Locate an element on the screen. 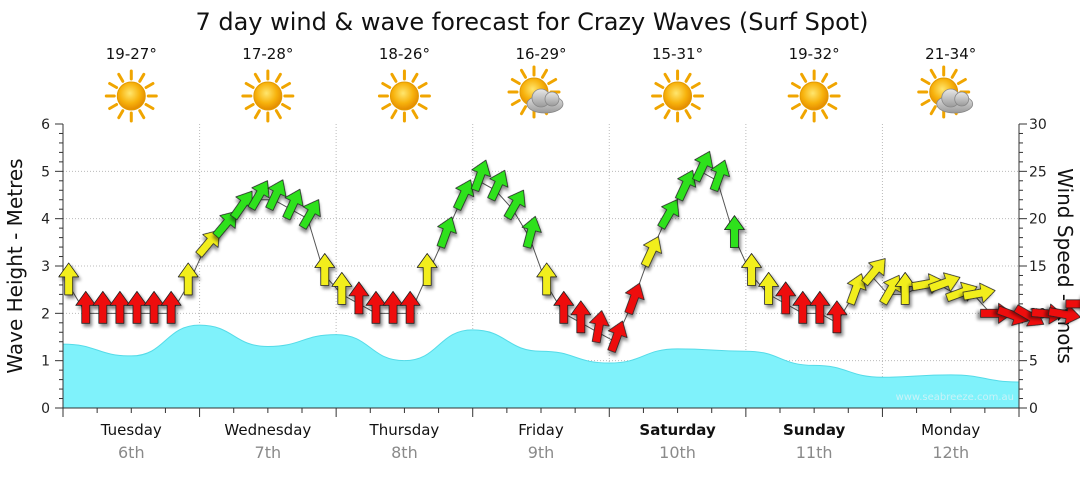 The height and width of the screenshot is (479, 1080). temperature-range-label: 17-28° is located at coordinates (267, 54).